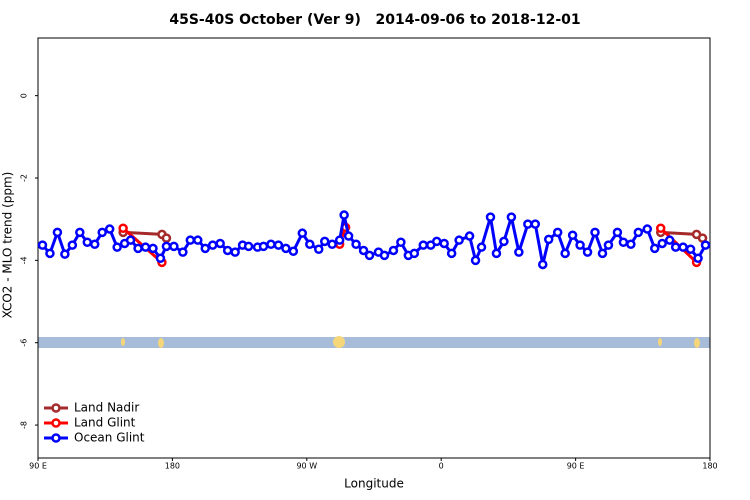 Image resolution: width=750 pixels, height=500 pixels. I want to click on map-strip, so click(374, 342).